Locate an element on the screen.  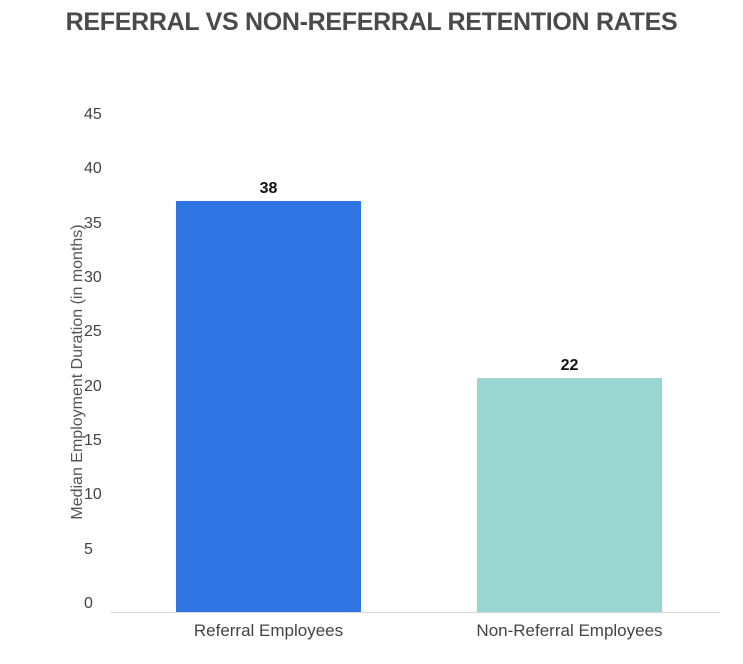
x-tick-label: Non-Referral Employees is located at coordinates (569, 630).